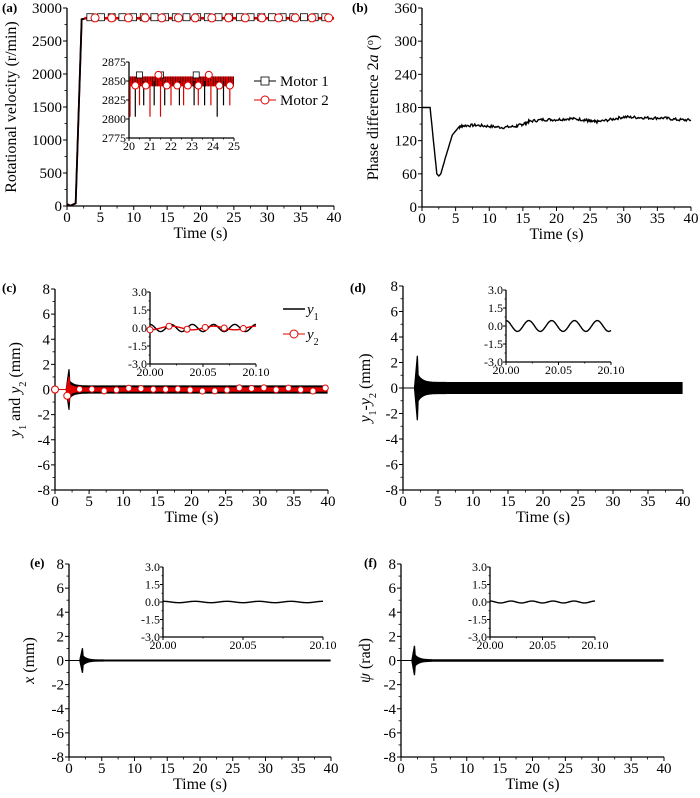  What do you see at coordinates (392, 491) in the screenshot?
I see `y-tick-label: -8` at bounding box center [392, 491].